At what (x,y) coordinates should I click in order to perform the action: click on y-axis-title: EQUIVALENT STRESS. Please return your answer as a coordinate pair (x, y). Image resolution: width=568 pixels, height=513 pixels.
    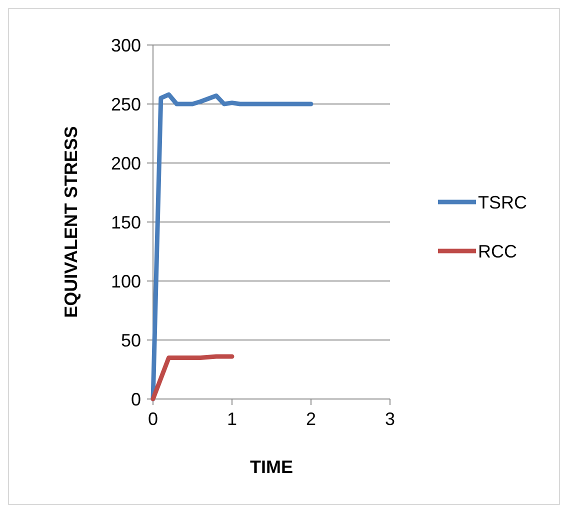
    Looking at the image, I should click on (71, 222).